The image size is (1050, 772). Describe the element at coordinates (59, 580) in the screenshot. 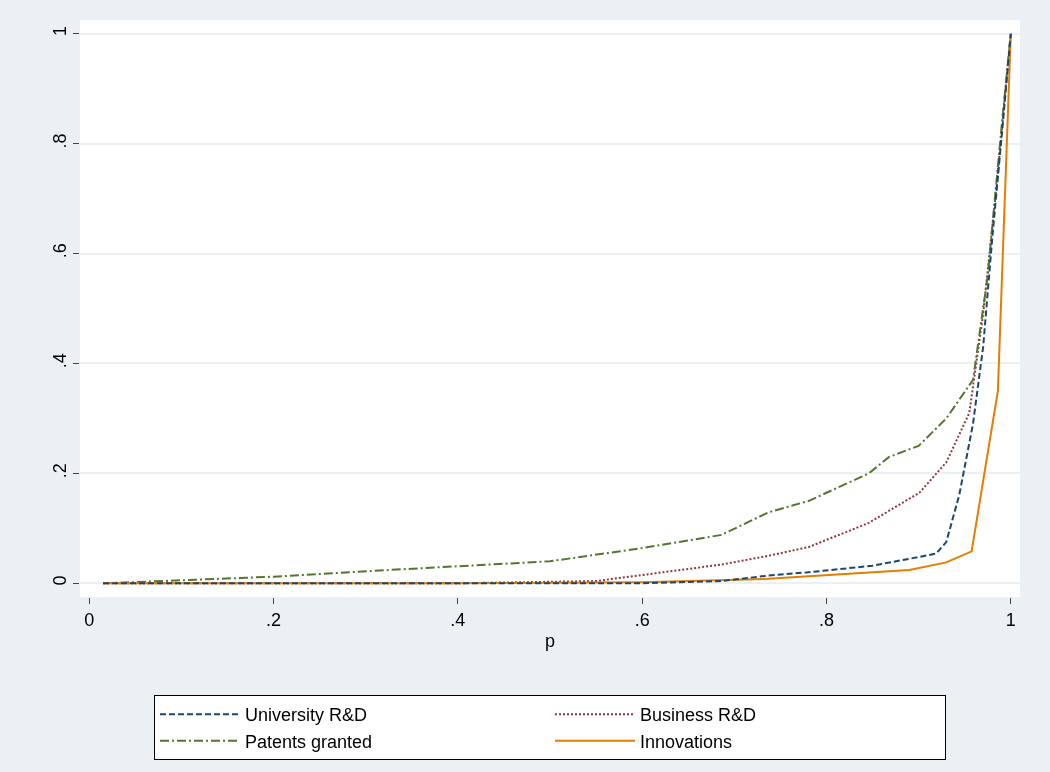

I see `y-tick-label: 0` at that location.